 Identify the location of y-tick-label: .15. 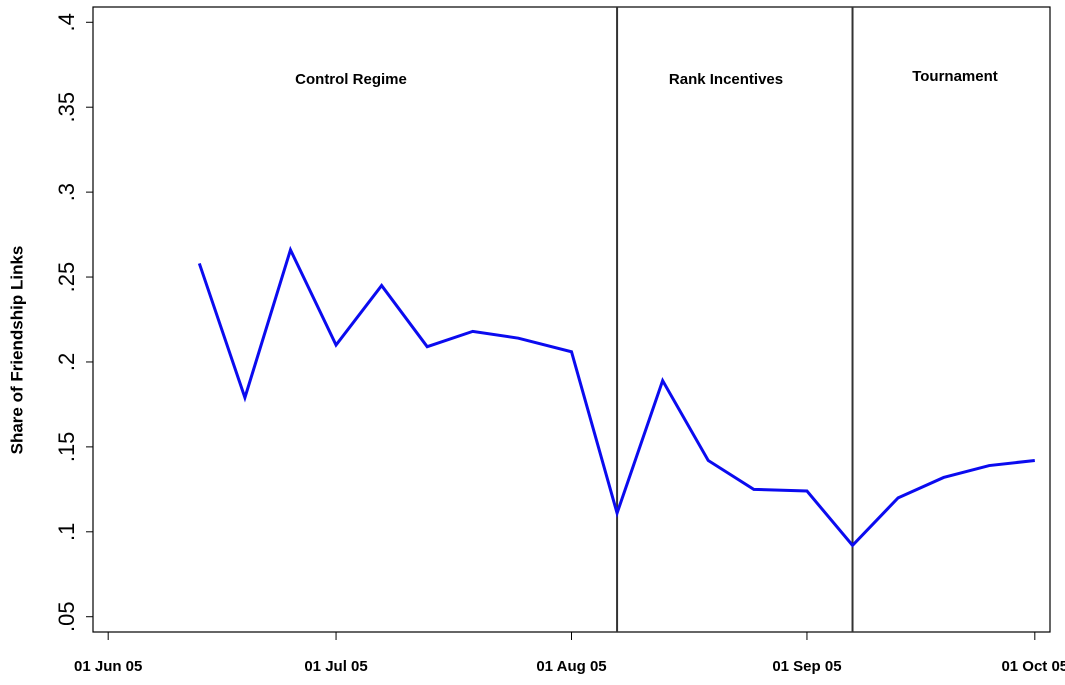
(66, 447).